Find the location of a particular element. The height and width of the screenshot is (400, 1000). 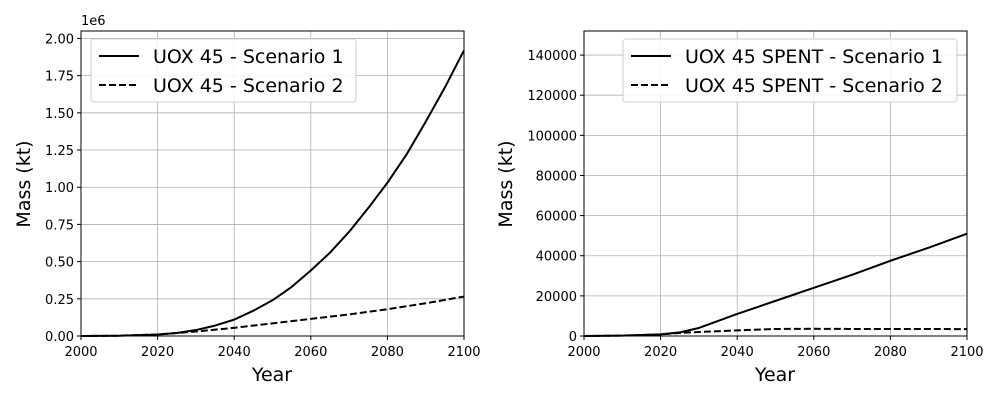

y-tick-label: 20000 is located at coordinates (556, 297).